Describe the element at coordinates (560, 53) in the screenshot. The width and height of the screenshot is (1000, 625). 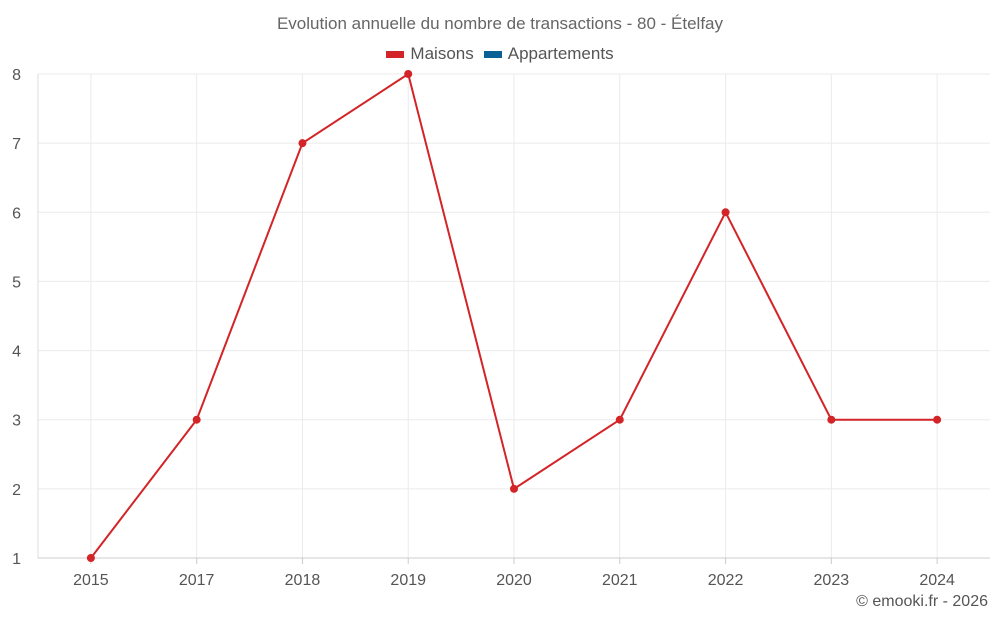
I see `legend-label-appartements: Appartements` at that location.